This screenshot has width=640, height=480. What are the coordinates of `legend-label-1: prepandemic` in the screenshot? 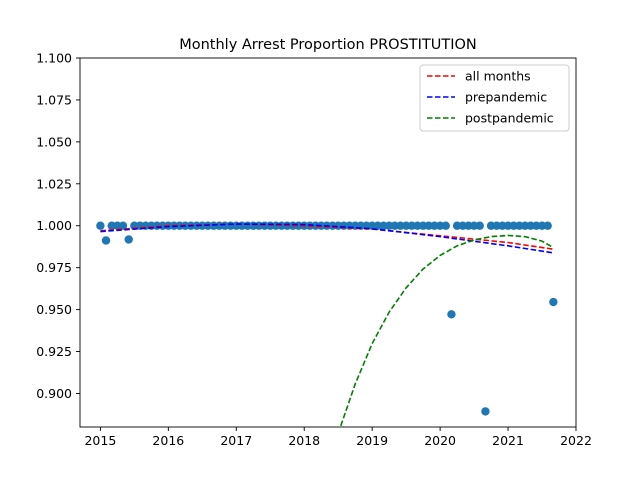 It's located at (506, 97).